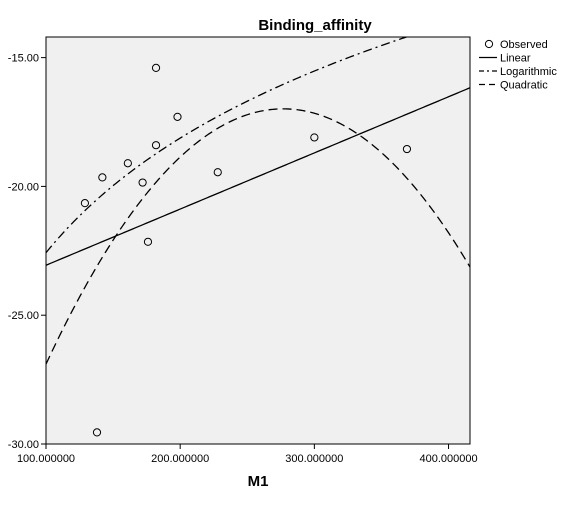 This screenshot has height=515, width=569. I want to click on y-tick-label: -15.00, so click(23, 59).